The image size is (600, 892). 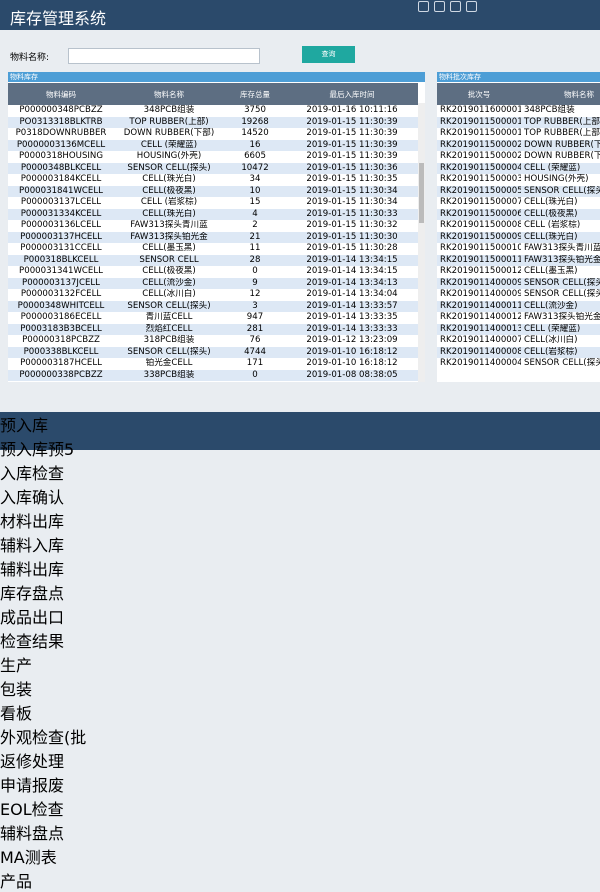 I want to click on toolbar-button: 入库检查, so click(x=300, y=472).